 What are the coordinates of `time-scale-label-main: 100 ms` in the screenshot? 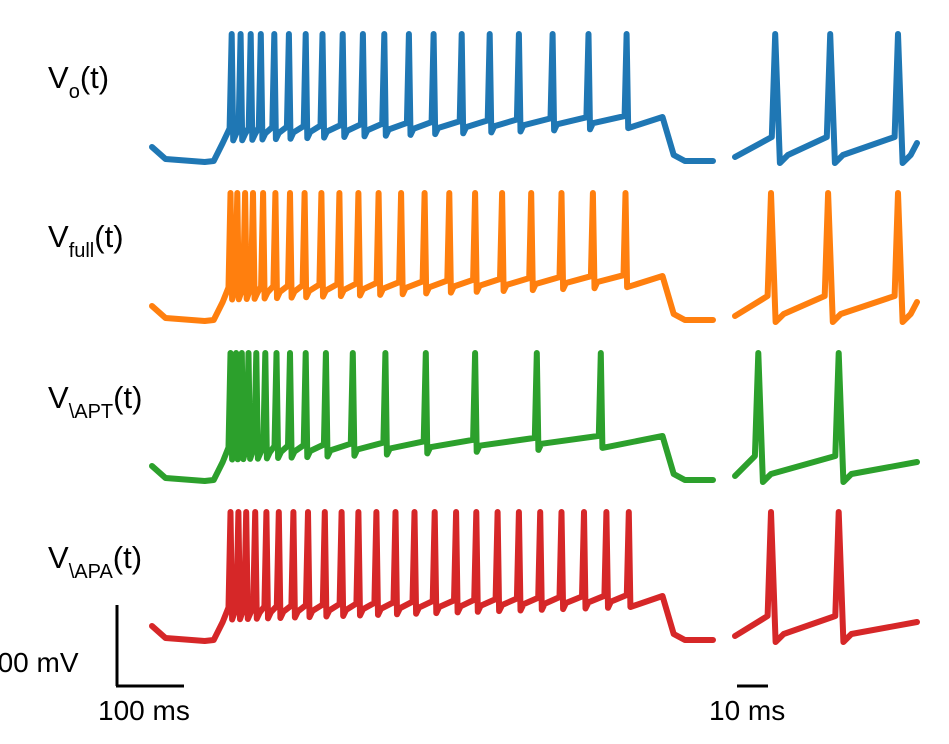 It's located at (144, 710).